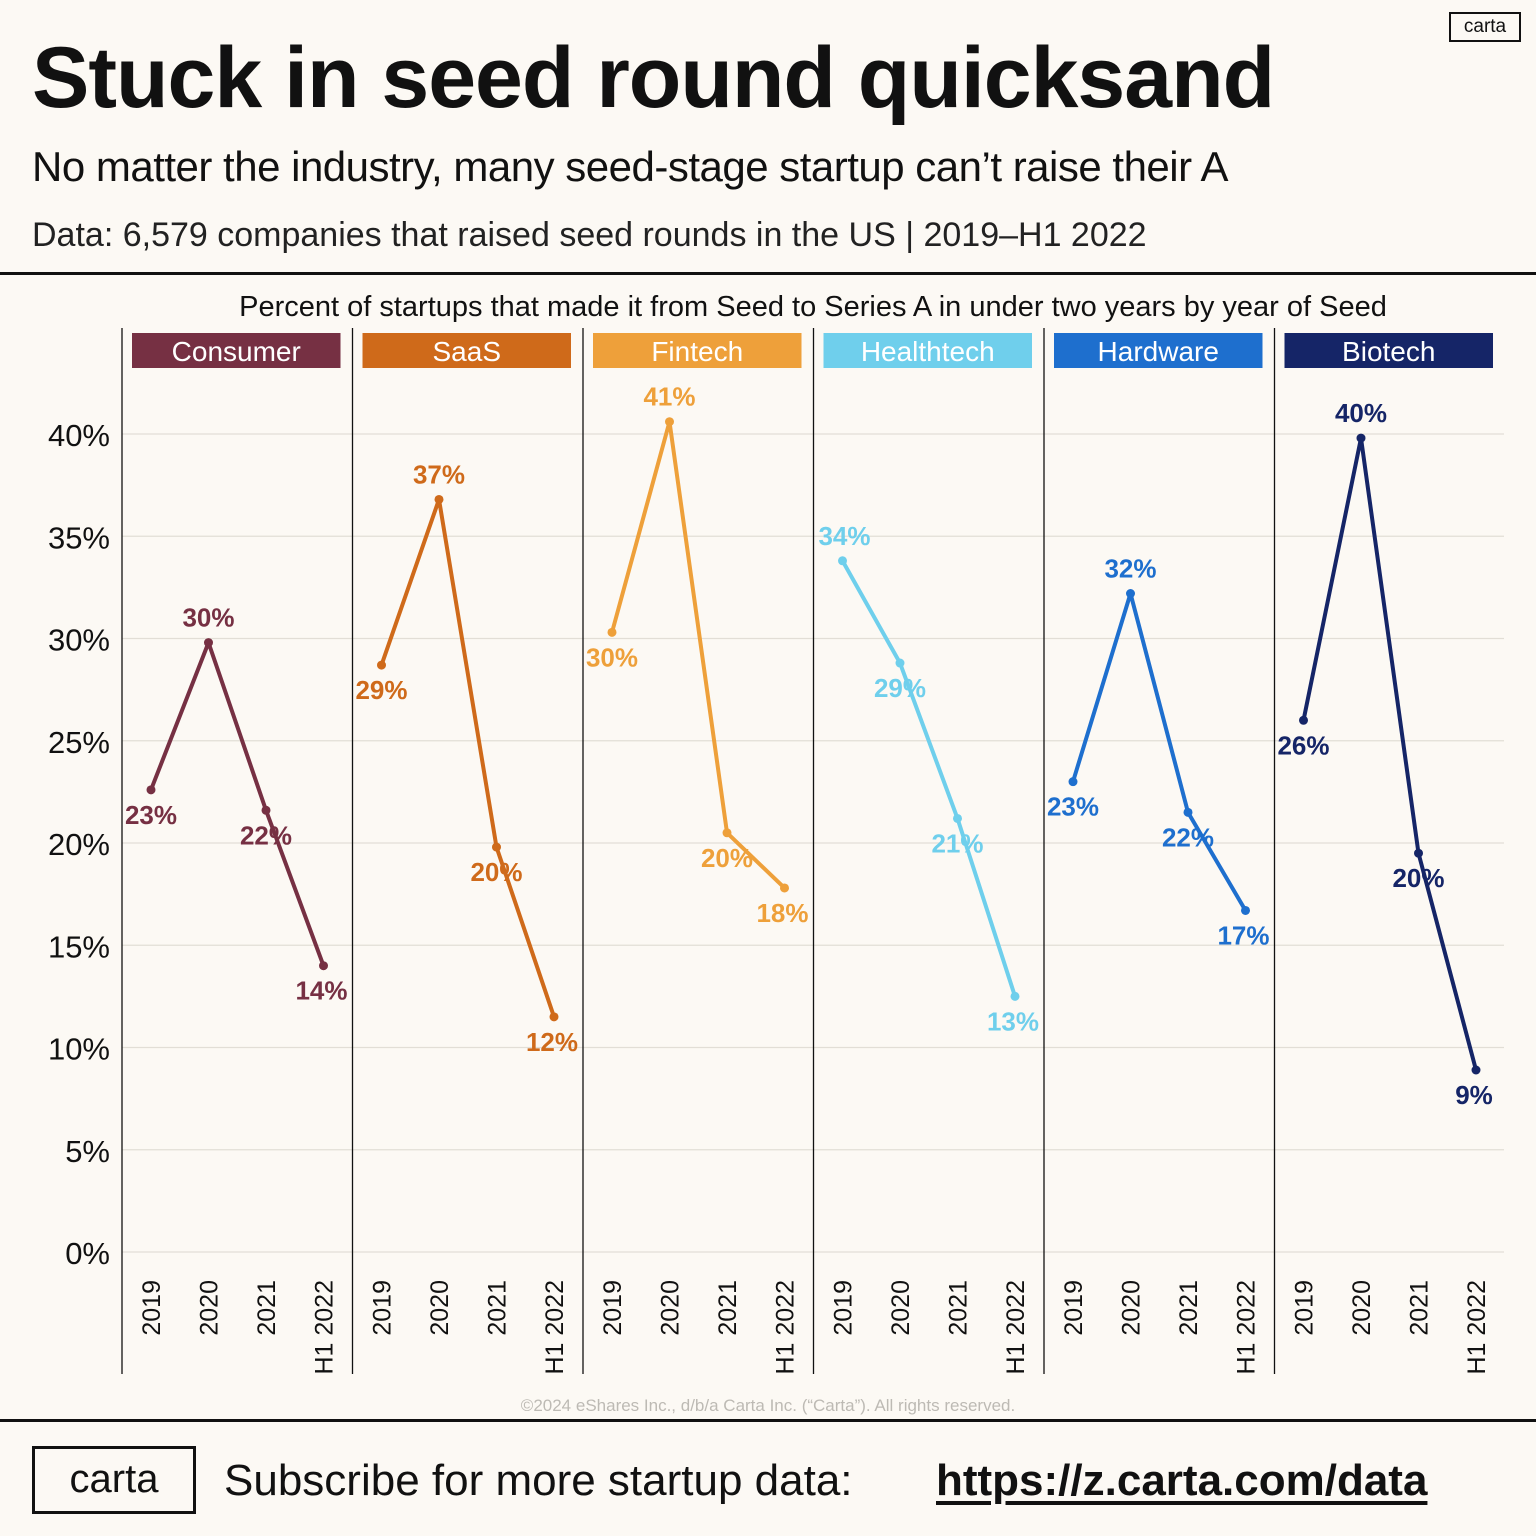 This screenshot has width=1536, height=1536. Describe the element at coordinates (1243, 935) in the screenshot. I see `data-label: 17%` at that location.